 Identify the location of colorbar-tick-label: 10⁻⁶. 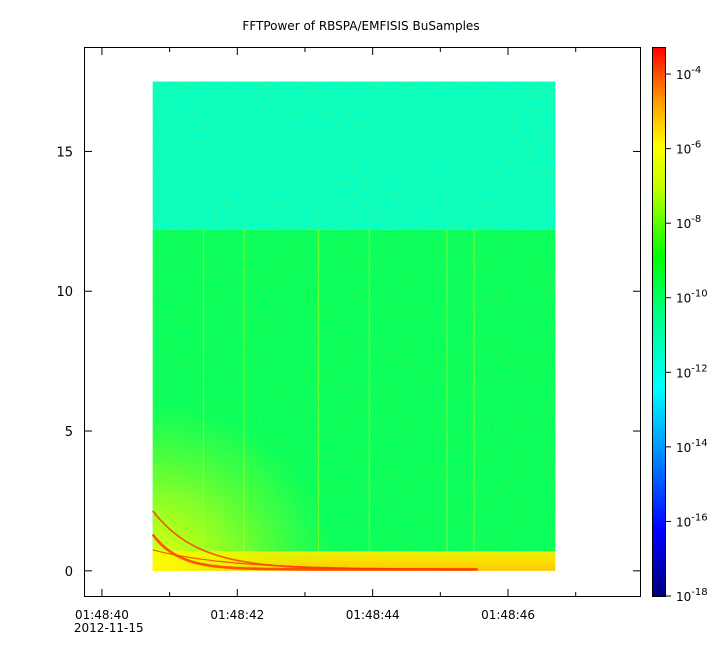
(688, 148).